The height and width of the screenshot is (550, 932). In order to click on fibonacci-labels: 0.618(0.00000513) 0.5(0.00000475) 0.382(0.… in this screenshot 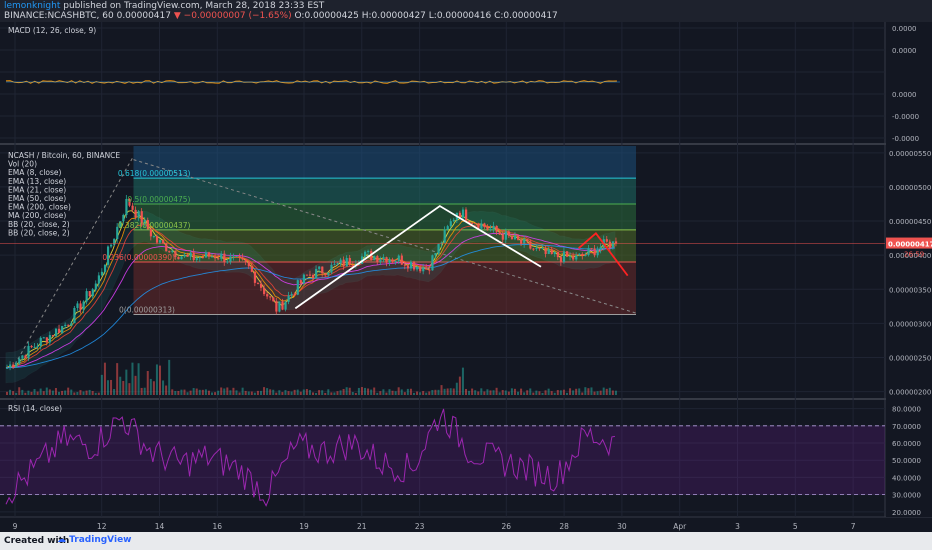, I will do `click(146, 241)`.